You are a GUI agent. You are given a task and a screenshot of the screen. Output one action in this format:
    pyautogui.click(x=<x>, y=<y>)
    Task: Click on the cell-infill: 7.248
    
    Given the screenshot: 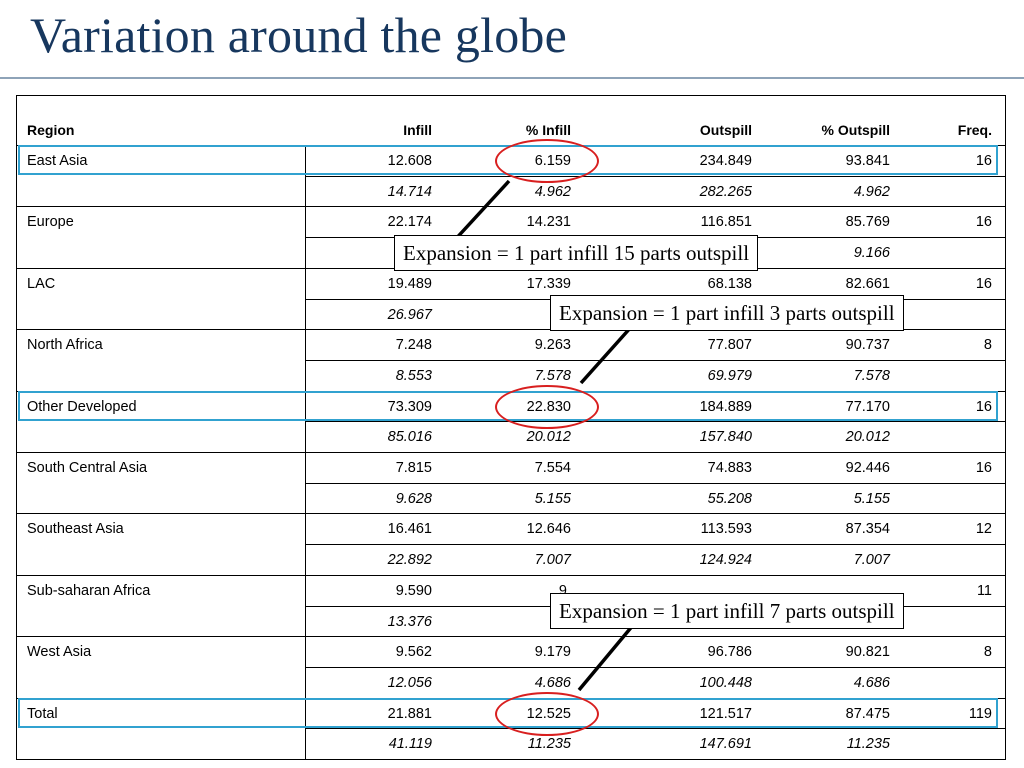 What is the action you would take?
    pyautogui.click(x=413, y=345)
    